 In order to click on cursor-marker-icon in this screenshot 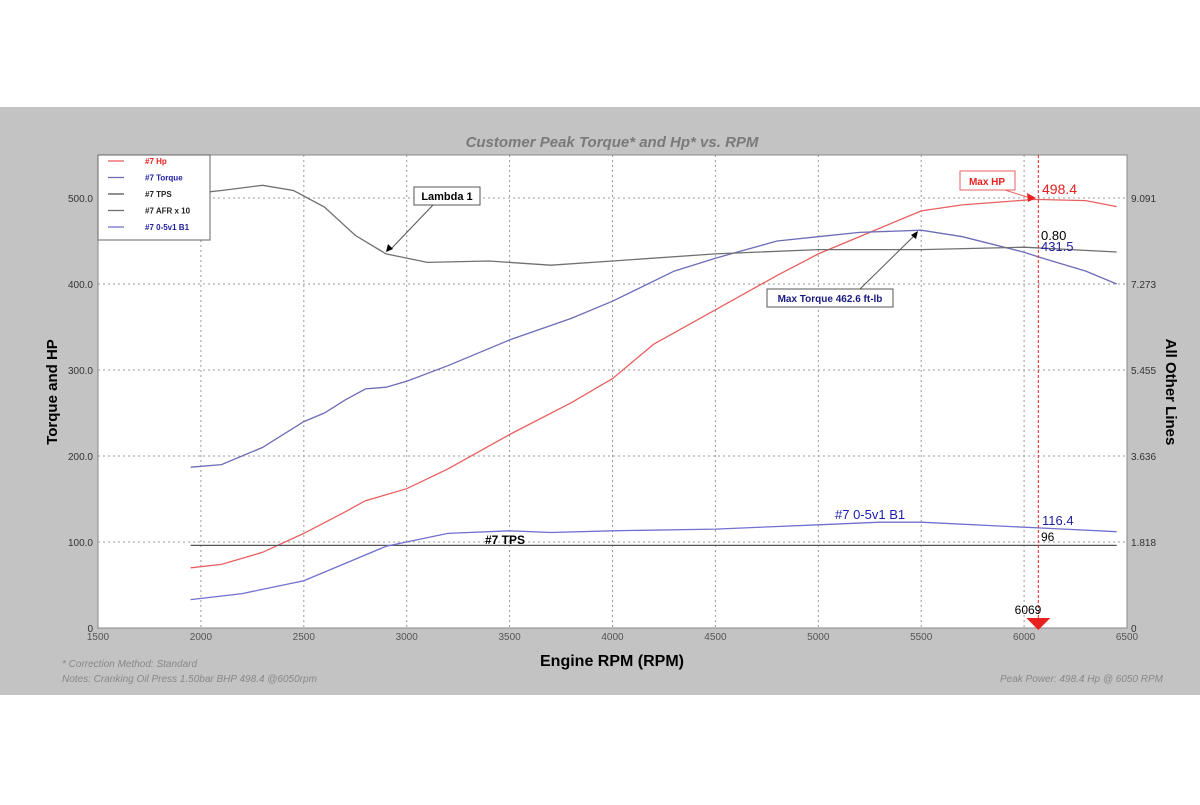, I will do `click(1038, 624)`.